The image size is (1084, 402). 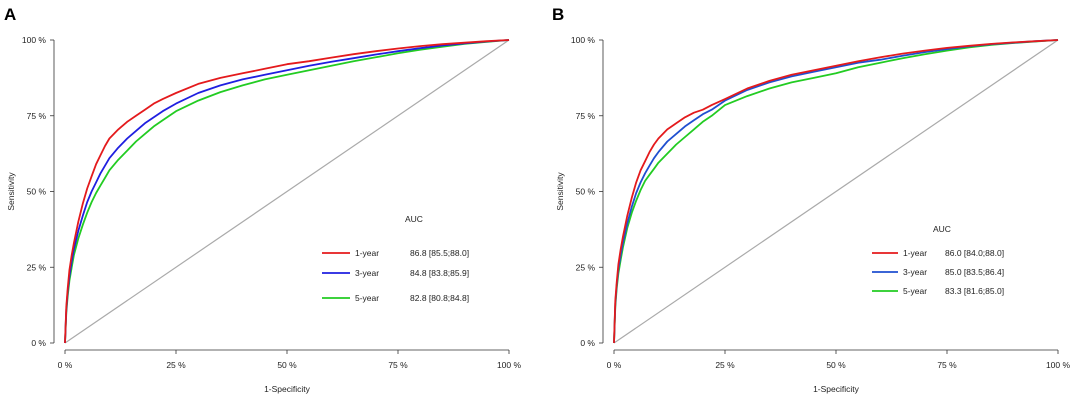 I want to click on legend-auc-value: 82.8 [80.8;84.8], so click(x=439, y=298).